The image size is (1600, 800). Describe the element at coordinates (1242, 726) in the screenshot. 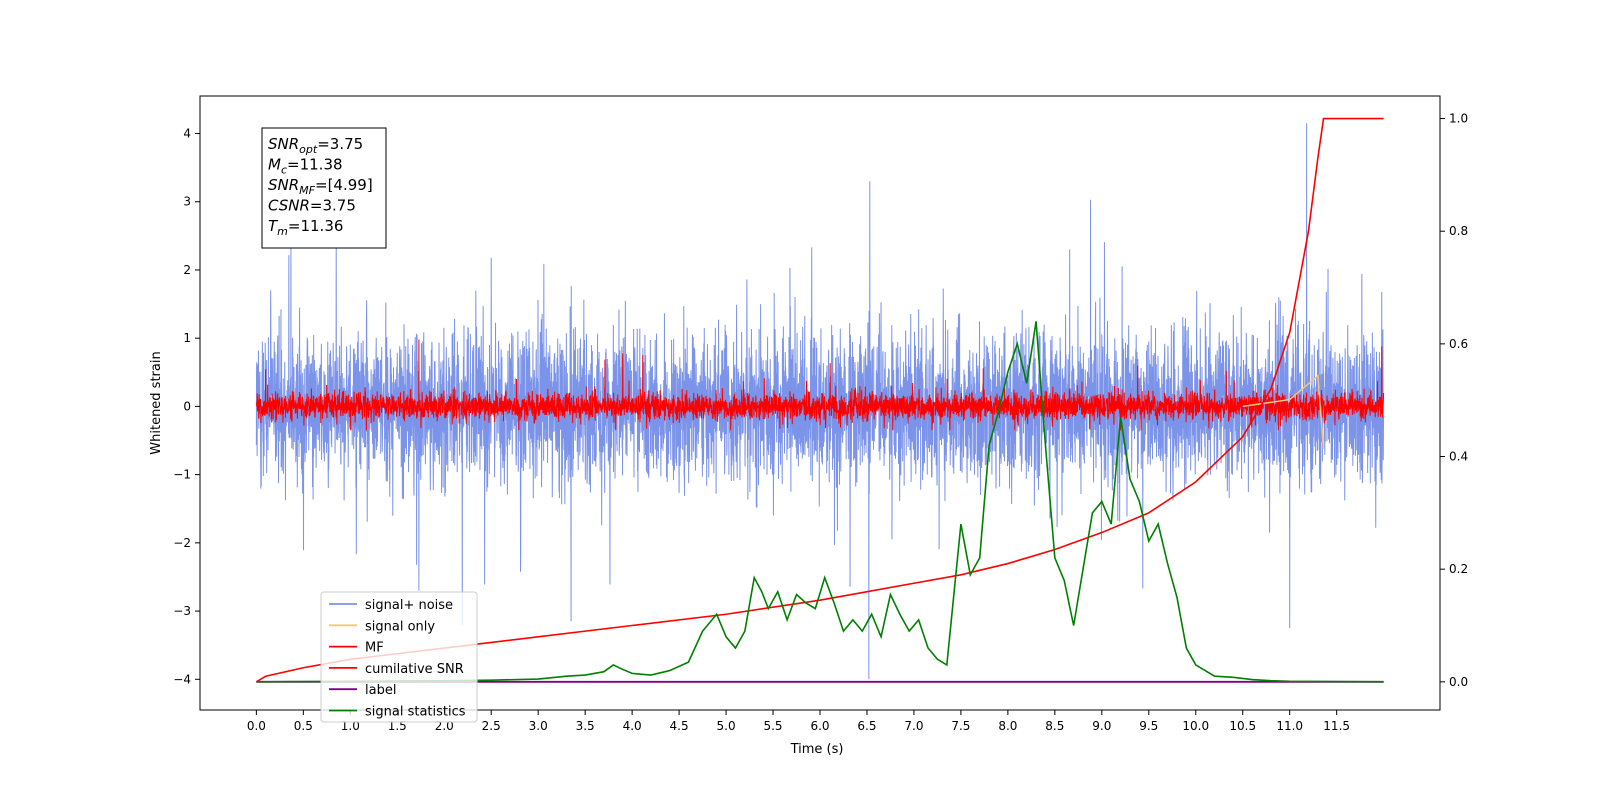

I see `x-tick-label: 10.5` at that location.